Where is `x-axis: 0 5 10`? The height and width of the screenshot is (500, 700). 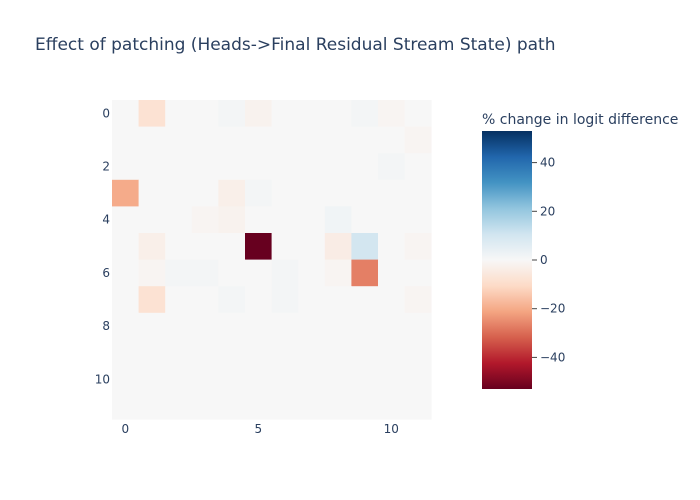
x-axis: 0 5 10 is located at coordinates (259, 429).